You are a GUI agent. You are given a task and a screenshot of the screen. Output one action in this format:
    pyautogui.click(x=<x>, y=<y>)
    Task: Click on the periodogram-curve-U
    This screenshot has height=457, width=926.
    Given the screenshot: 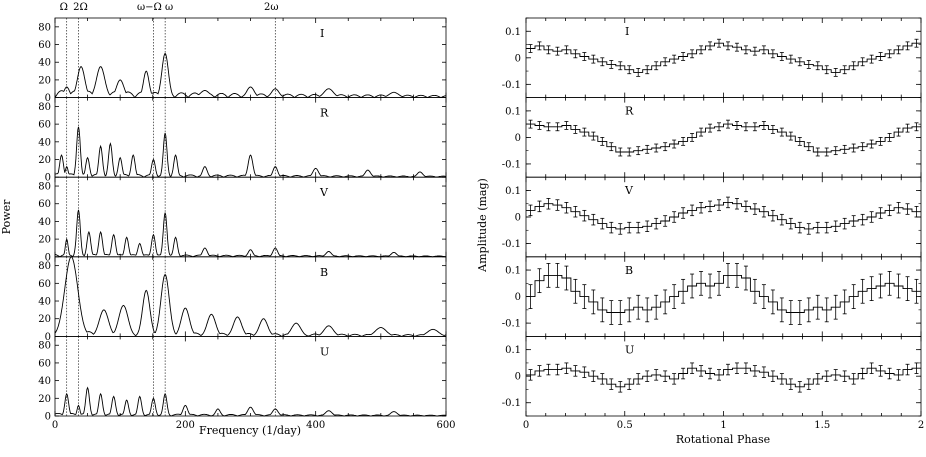 What is the action you would take?
    pyautogui.click(x=250, y=401)
    